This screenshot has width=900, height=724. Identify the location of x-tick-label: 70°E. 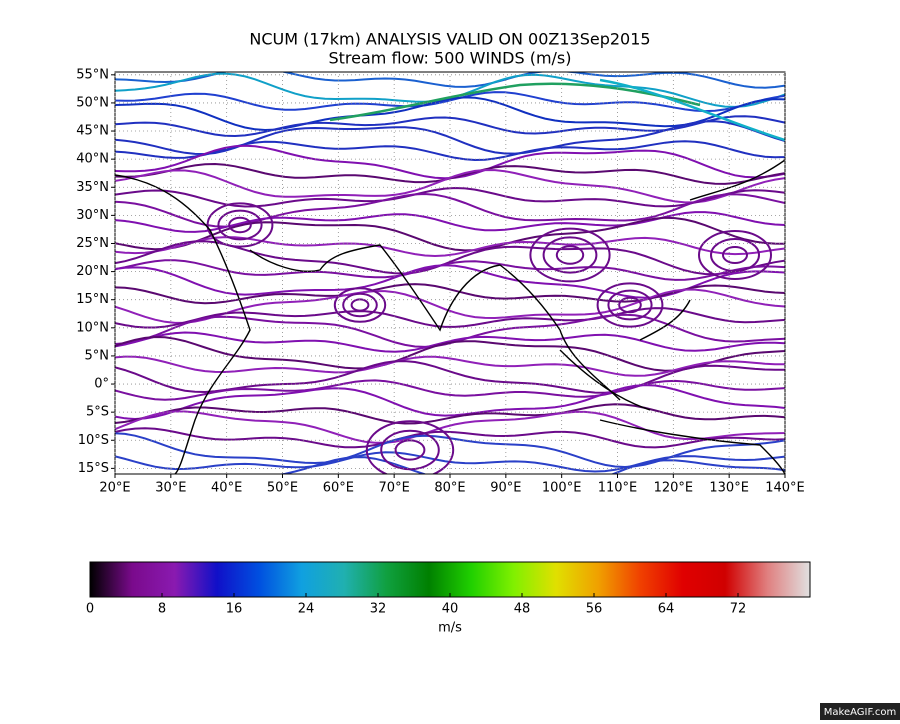
(394, 488).